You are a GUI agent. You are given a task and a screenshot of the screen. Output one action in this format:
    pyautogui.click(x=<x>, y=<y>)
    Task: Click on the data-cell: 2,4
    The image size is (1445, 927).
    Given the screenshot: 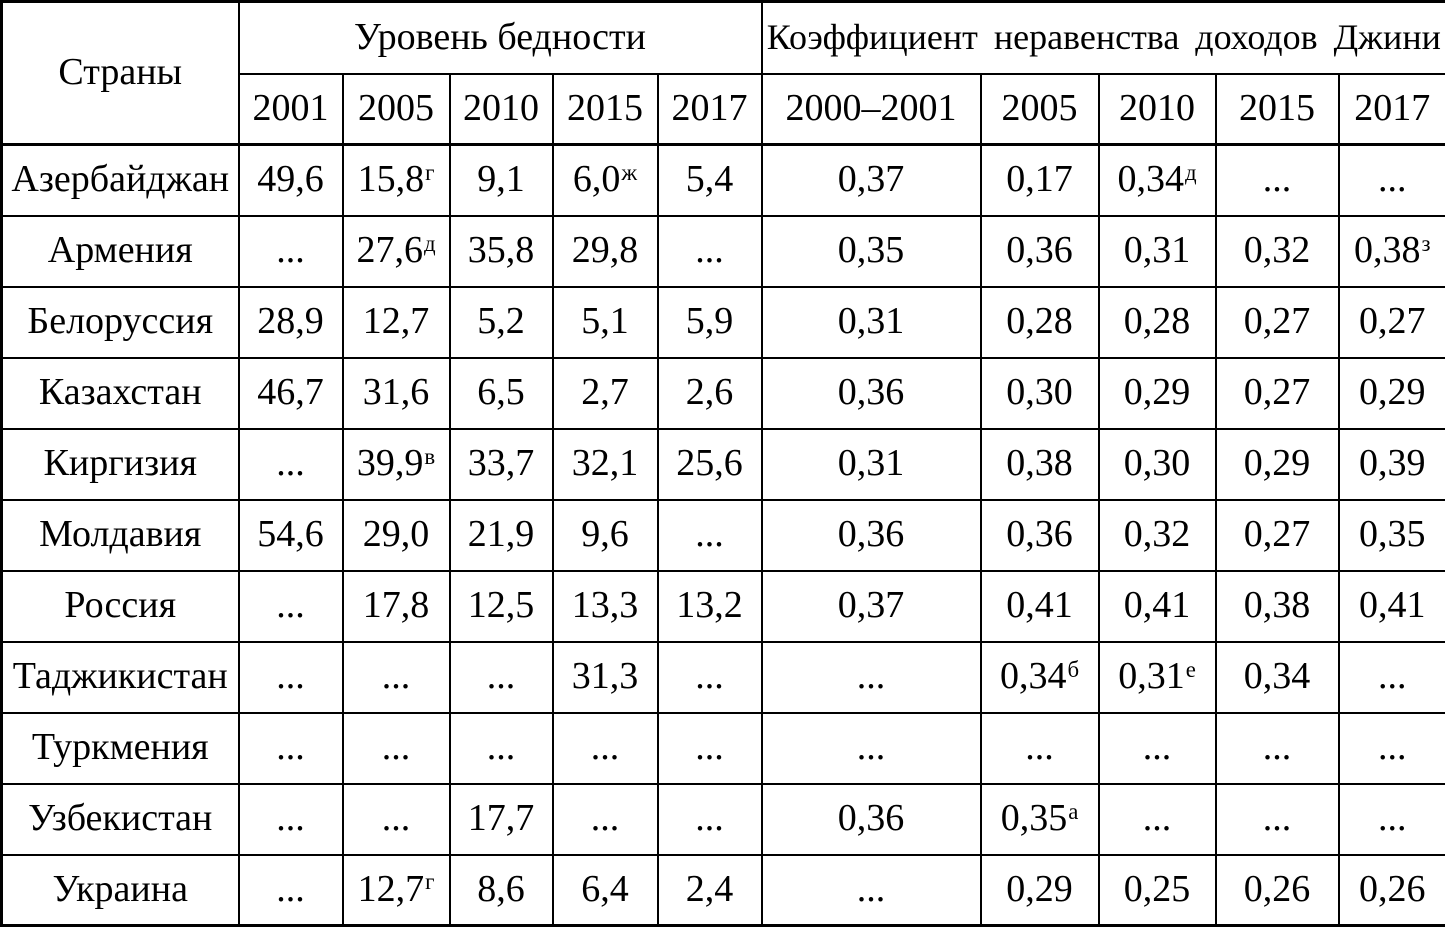 What is the action you would take?
    pyautogui.click(x=710, y=890)
    